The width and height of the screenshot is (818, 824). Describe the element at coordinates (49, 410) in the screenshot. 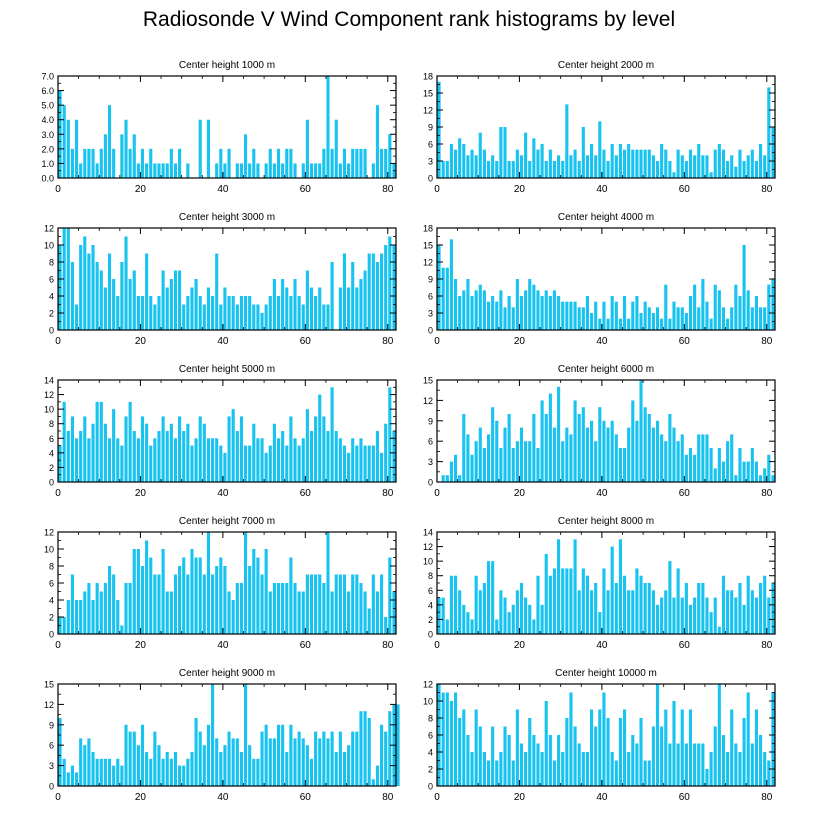

I see `y-tick-label: 10` at that location.